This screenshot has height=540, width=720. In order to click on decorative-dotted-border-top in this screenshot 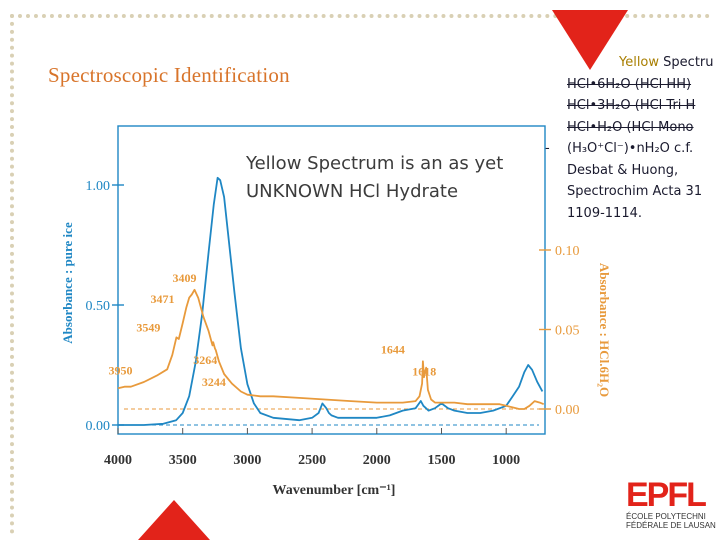, I will do `click(360, 16)`.